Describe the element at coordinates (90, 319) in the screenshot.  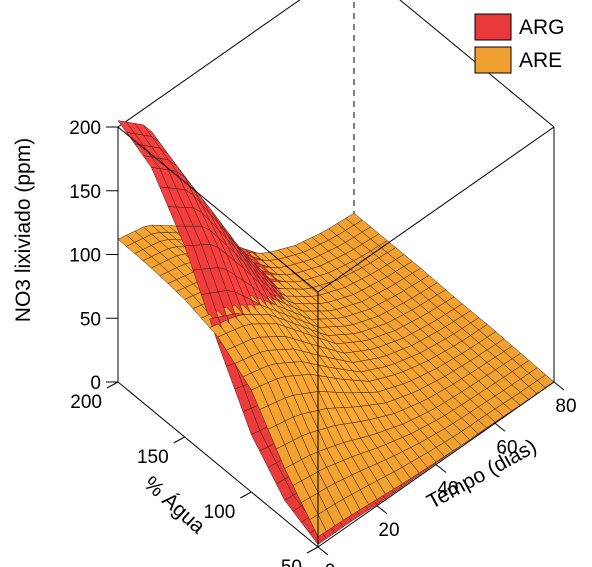
I see `z-tick-label: 50` at that location.